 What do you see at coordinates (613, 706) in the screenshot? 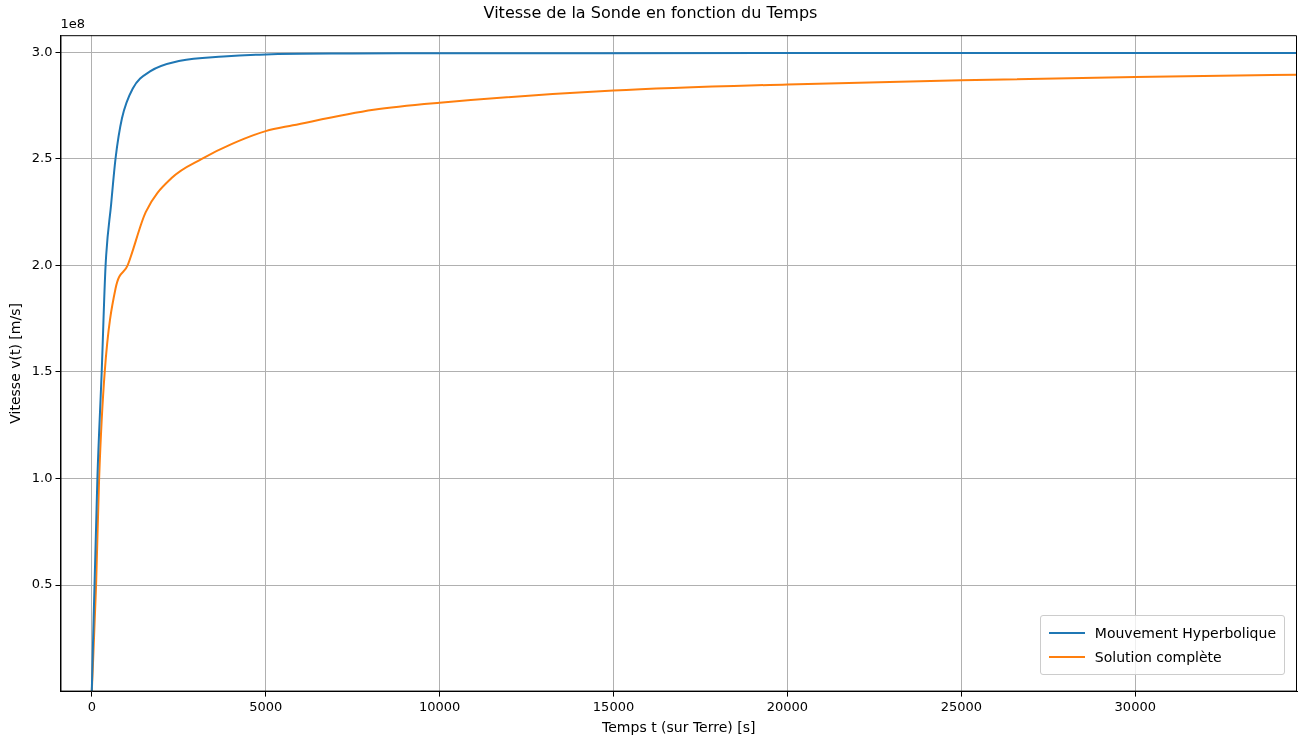
I see `x-tick-label: 15000` at bounding box center [613, 706].